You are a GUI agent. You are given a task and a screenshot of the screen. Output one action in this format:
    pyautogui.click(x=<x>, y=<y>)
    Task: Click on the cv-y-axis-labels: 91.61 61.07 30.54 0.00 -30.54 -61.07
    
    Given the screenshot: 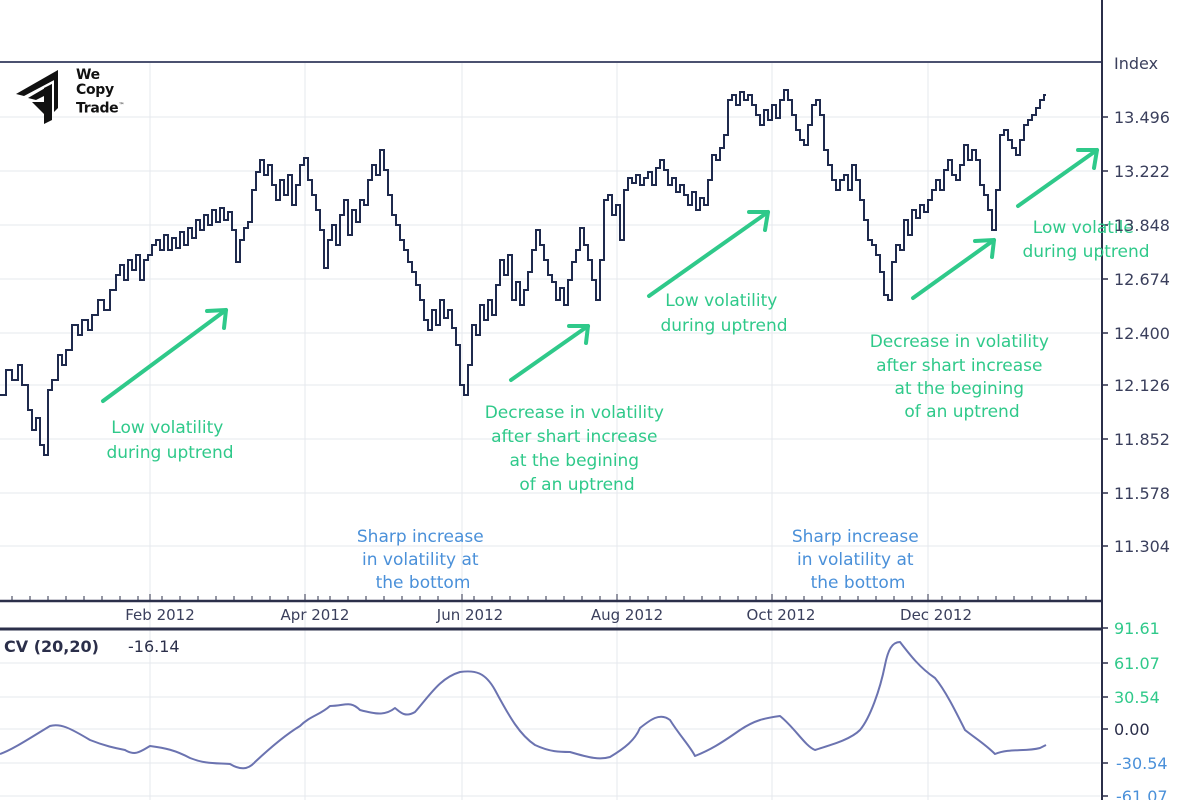 What is the action you would take?
    pyautogui.click(x=1141, y=709)
    